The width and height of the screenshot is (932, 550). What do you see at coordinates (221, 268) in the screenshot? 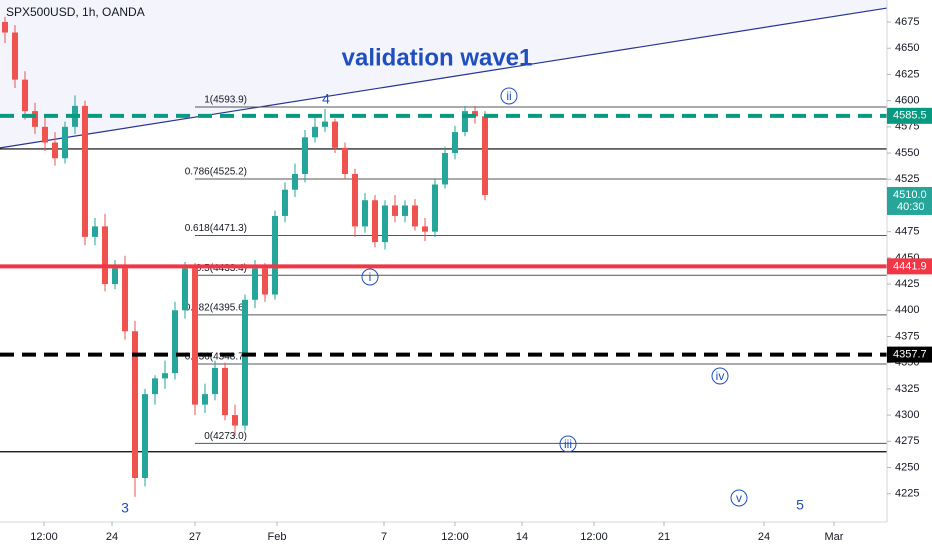
I see `fib-label: 0.5(4433.4)` at bounding box center [221, 268].